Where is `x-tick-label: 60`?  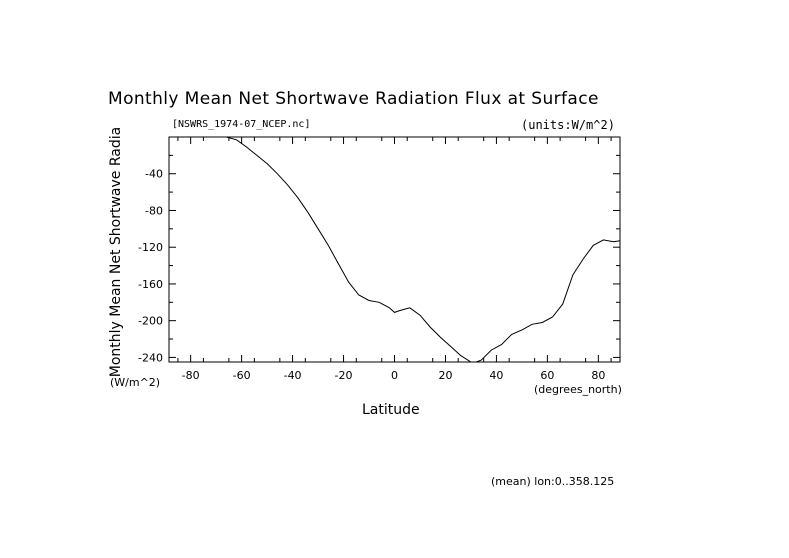 x-tick-label: 60 is located at coordinates (547, 375).